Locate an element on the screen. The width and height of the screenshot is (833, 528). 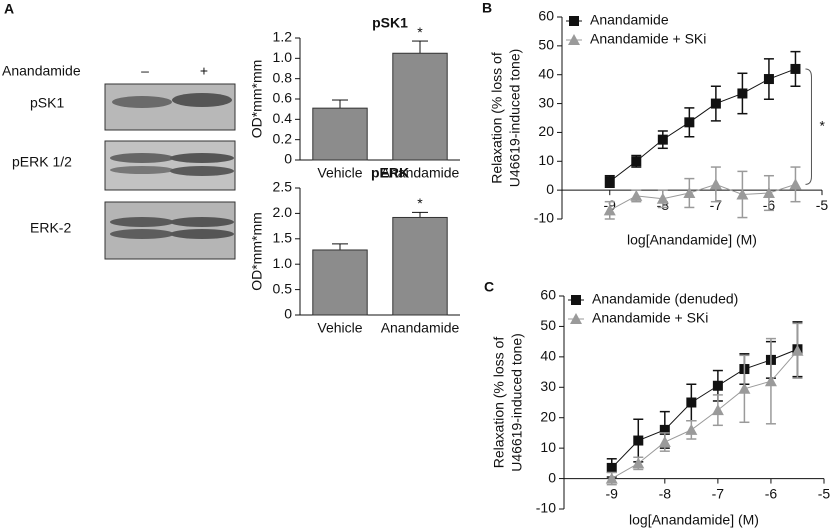
y-tick-label: 1.5 is located at coordinates (283, 238).